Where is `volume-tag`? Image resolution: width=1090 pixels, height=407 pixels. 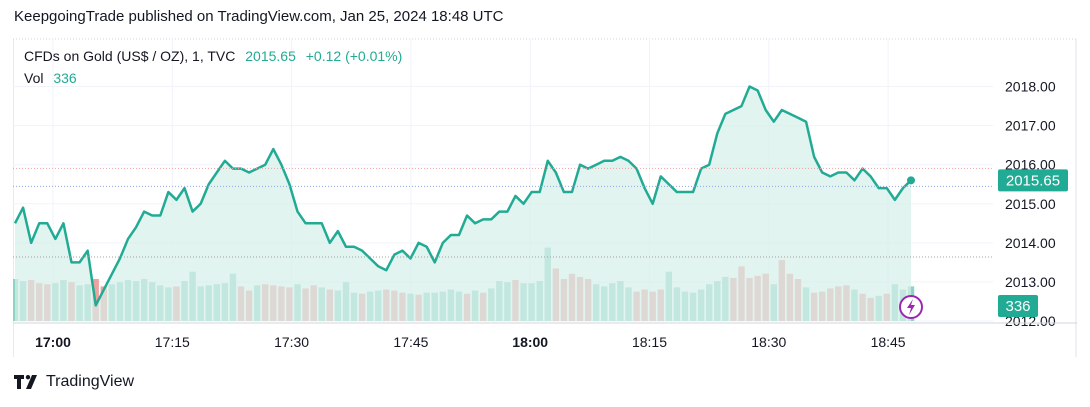
volume-tag is located at coordinates (1018, 306).